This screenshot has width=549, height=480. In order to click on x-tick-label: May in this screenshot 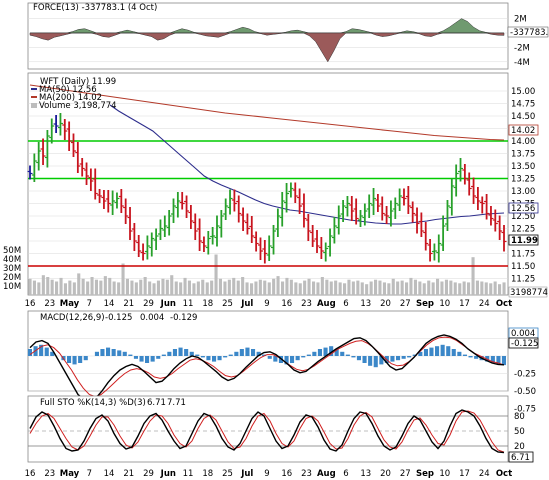, I will do `click(70, 304)`.